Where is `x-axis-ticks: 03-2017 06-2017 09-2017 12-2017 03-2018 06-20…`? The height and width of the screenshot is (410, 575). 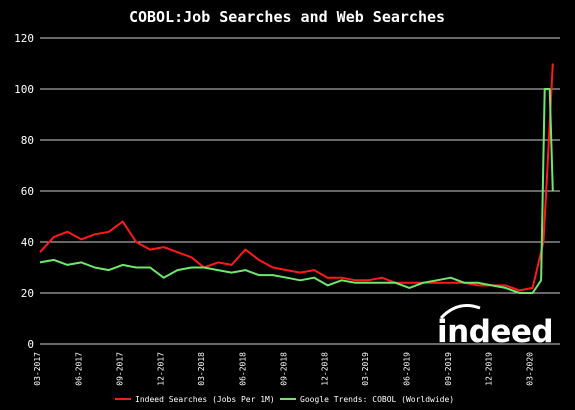
x-axis-ticks: 03-2017 06-2017 09-2017 12-2017 03-2018 06-20… is located at coordinates (284, 369).